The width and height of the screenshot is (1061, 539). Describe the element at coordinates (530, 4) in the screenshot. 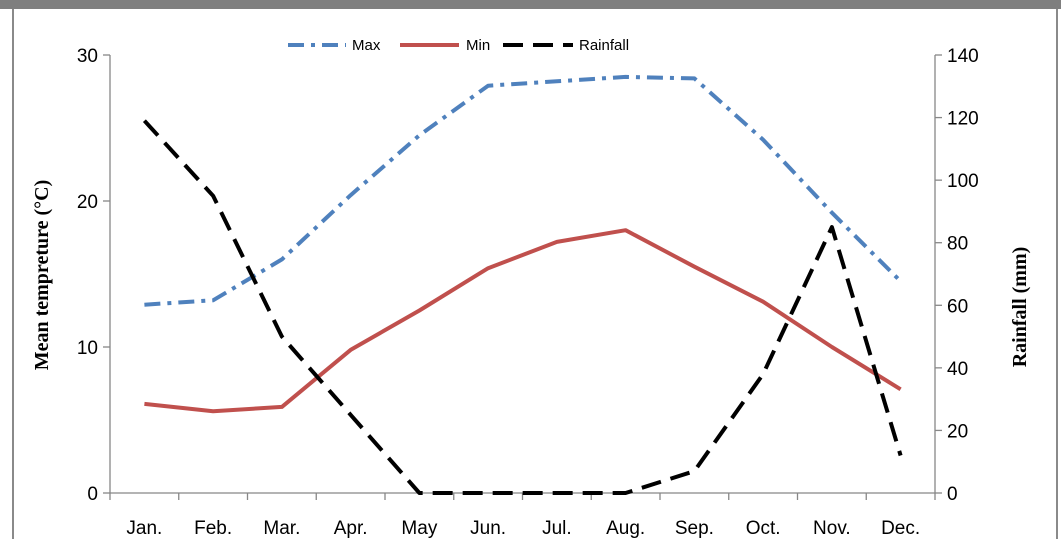

I see `window-top-border` at that location.